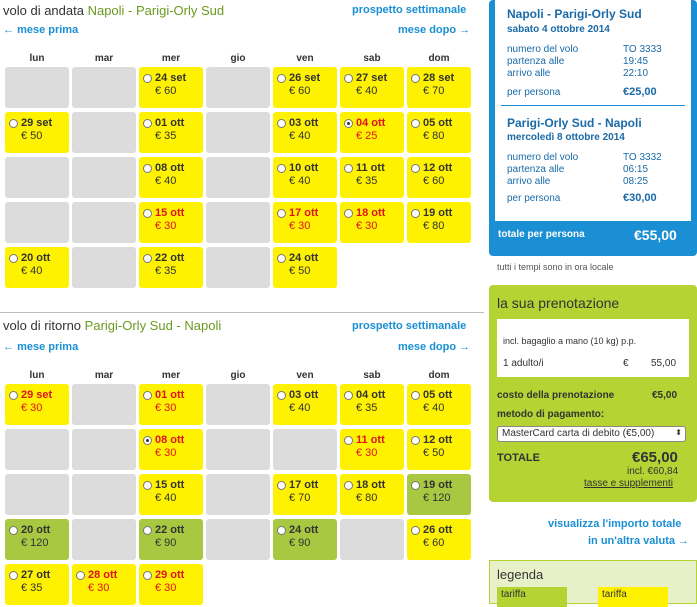 This screenshot has width=697, height=607. I want to click on return-date-cell: 12 ott € 50, so click(439, 449).